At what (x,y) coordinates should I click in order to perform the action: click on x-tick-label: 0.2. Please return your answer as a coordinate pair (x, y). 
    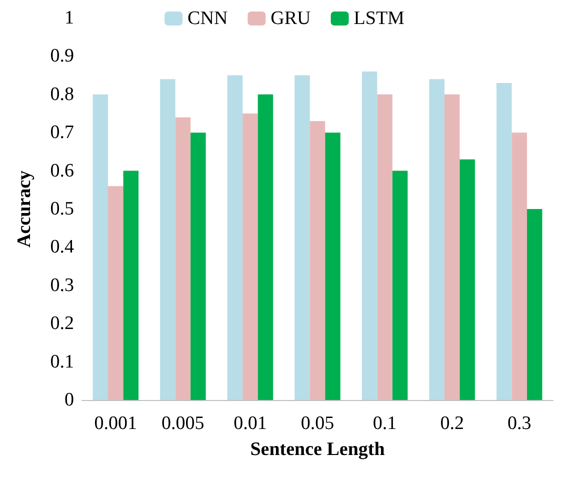
    Looking at the image, I should click on (452, 423).